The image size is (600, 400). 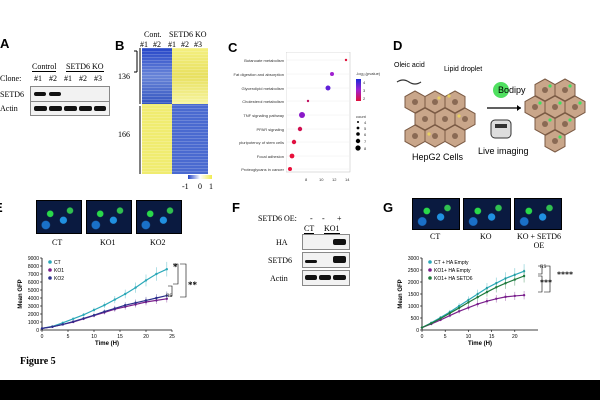 What do you see at coordinates (501, 90) in the screenshot?
I see `bodipy-icon` at bounding box center [501, 90].